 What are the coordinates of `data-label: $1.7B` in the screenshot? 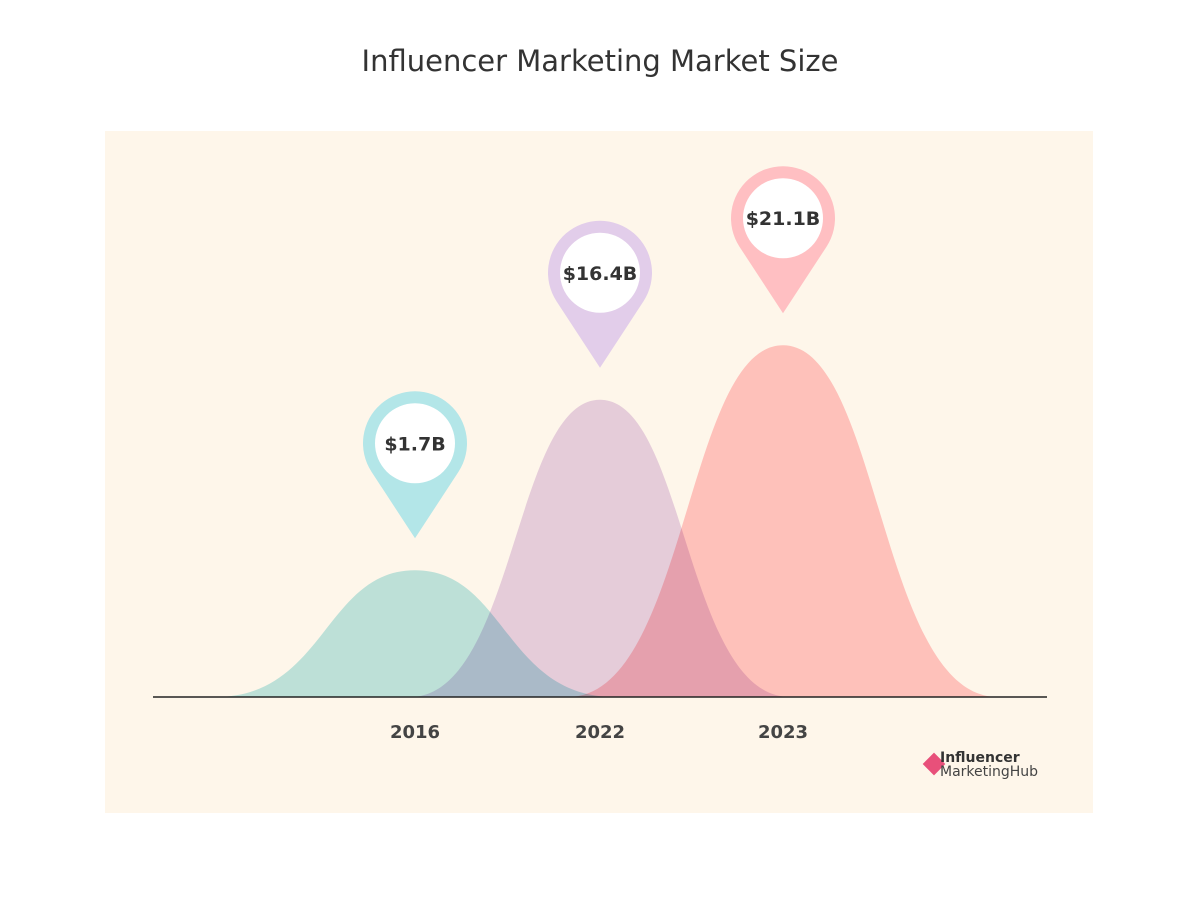 It's located at (414, 444).